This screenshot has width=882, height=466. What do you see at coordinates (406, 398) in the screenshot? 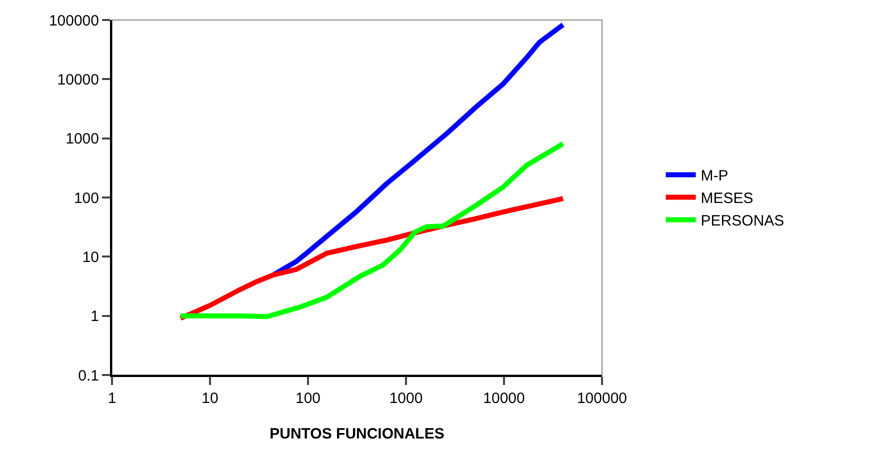
I see `x-tick-label: 1000` at bounding box center [406, 398].